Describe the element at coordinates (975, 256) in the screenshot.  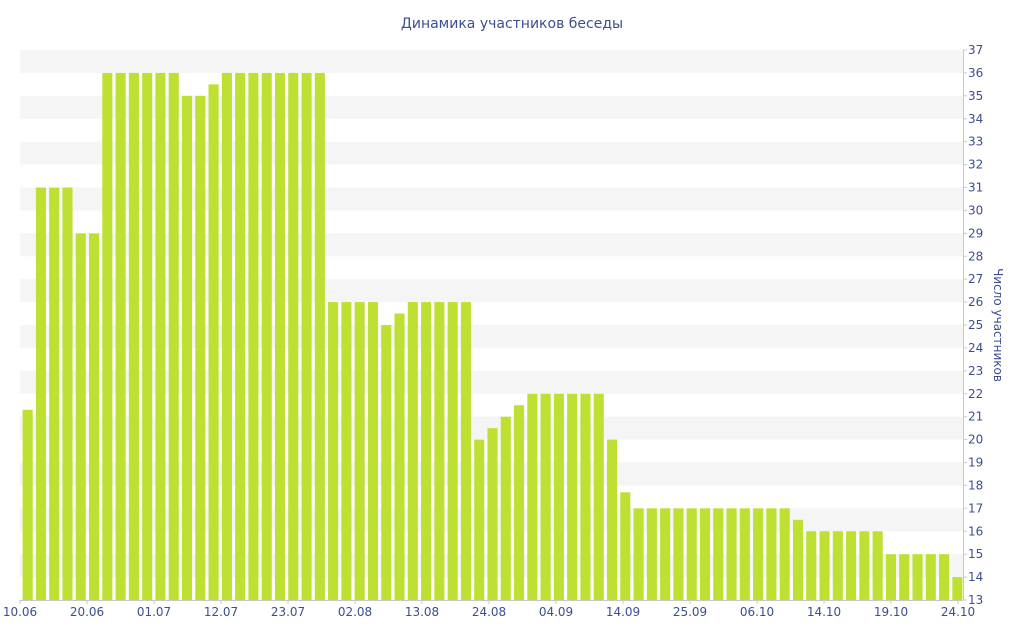
I see `y-tick-label: 28` at that location.